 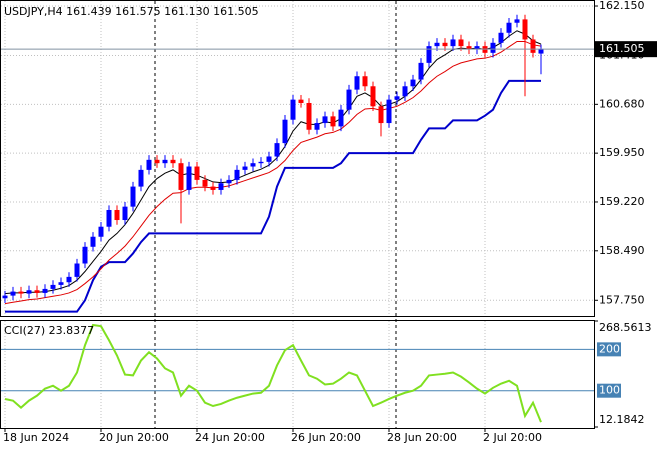 I want to click on level-label: 100, so click(x=609, y=390).